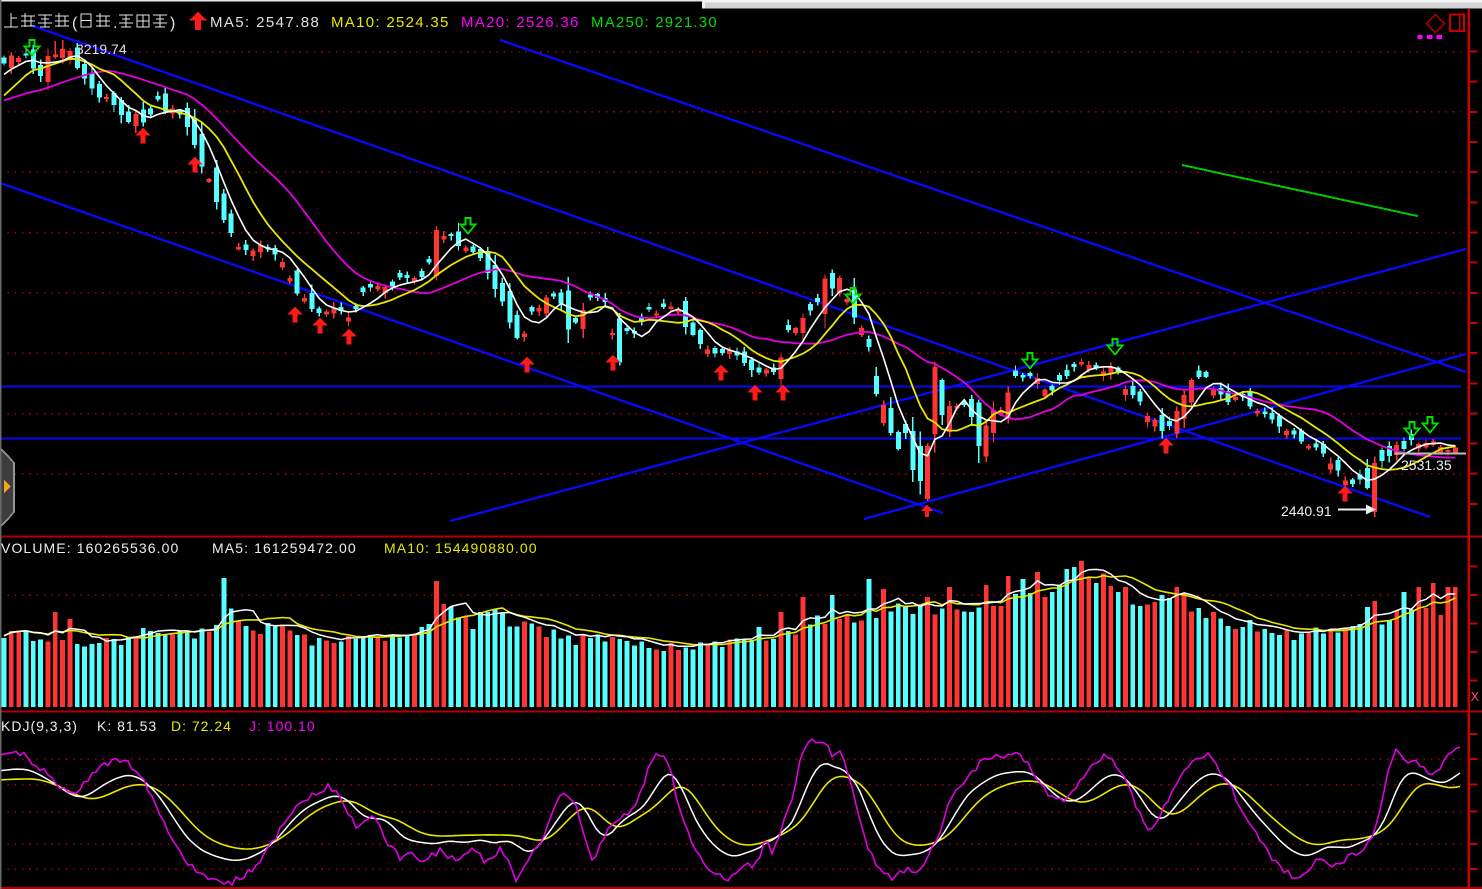 This screenshot has height=889, width=1482. Describe the element at coordinates (284, 548) in the screenshot. I see `svg-text: MA5: 161259472.00` at that location.